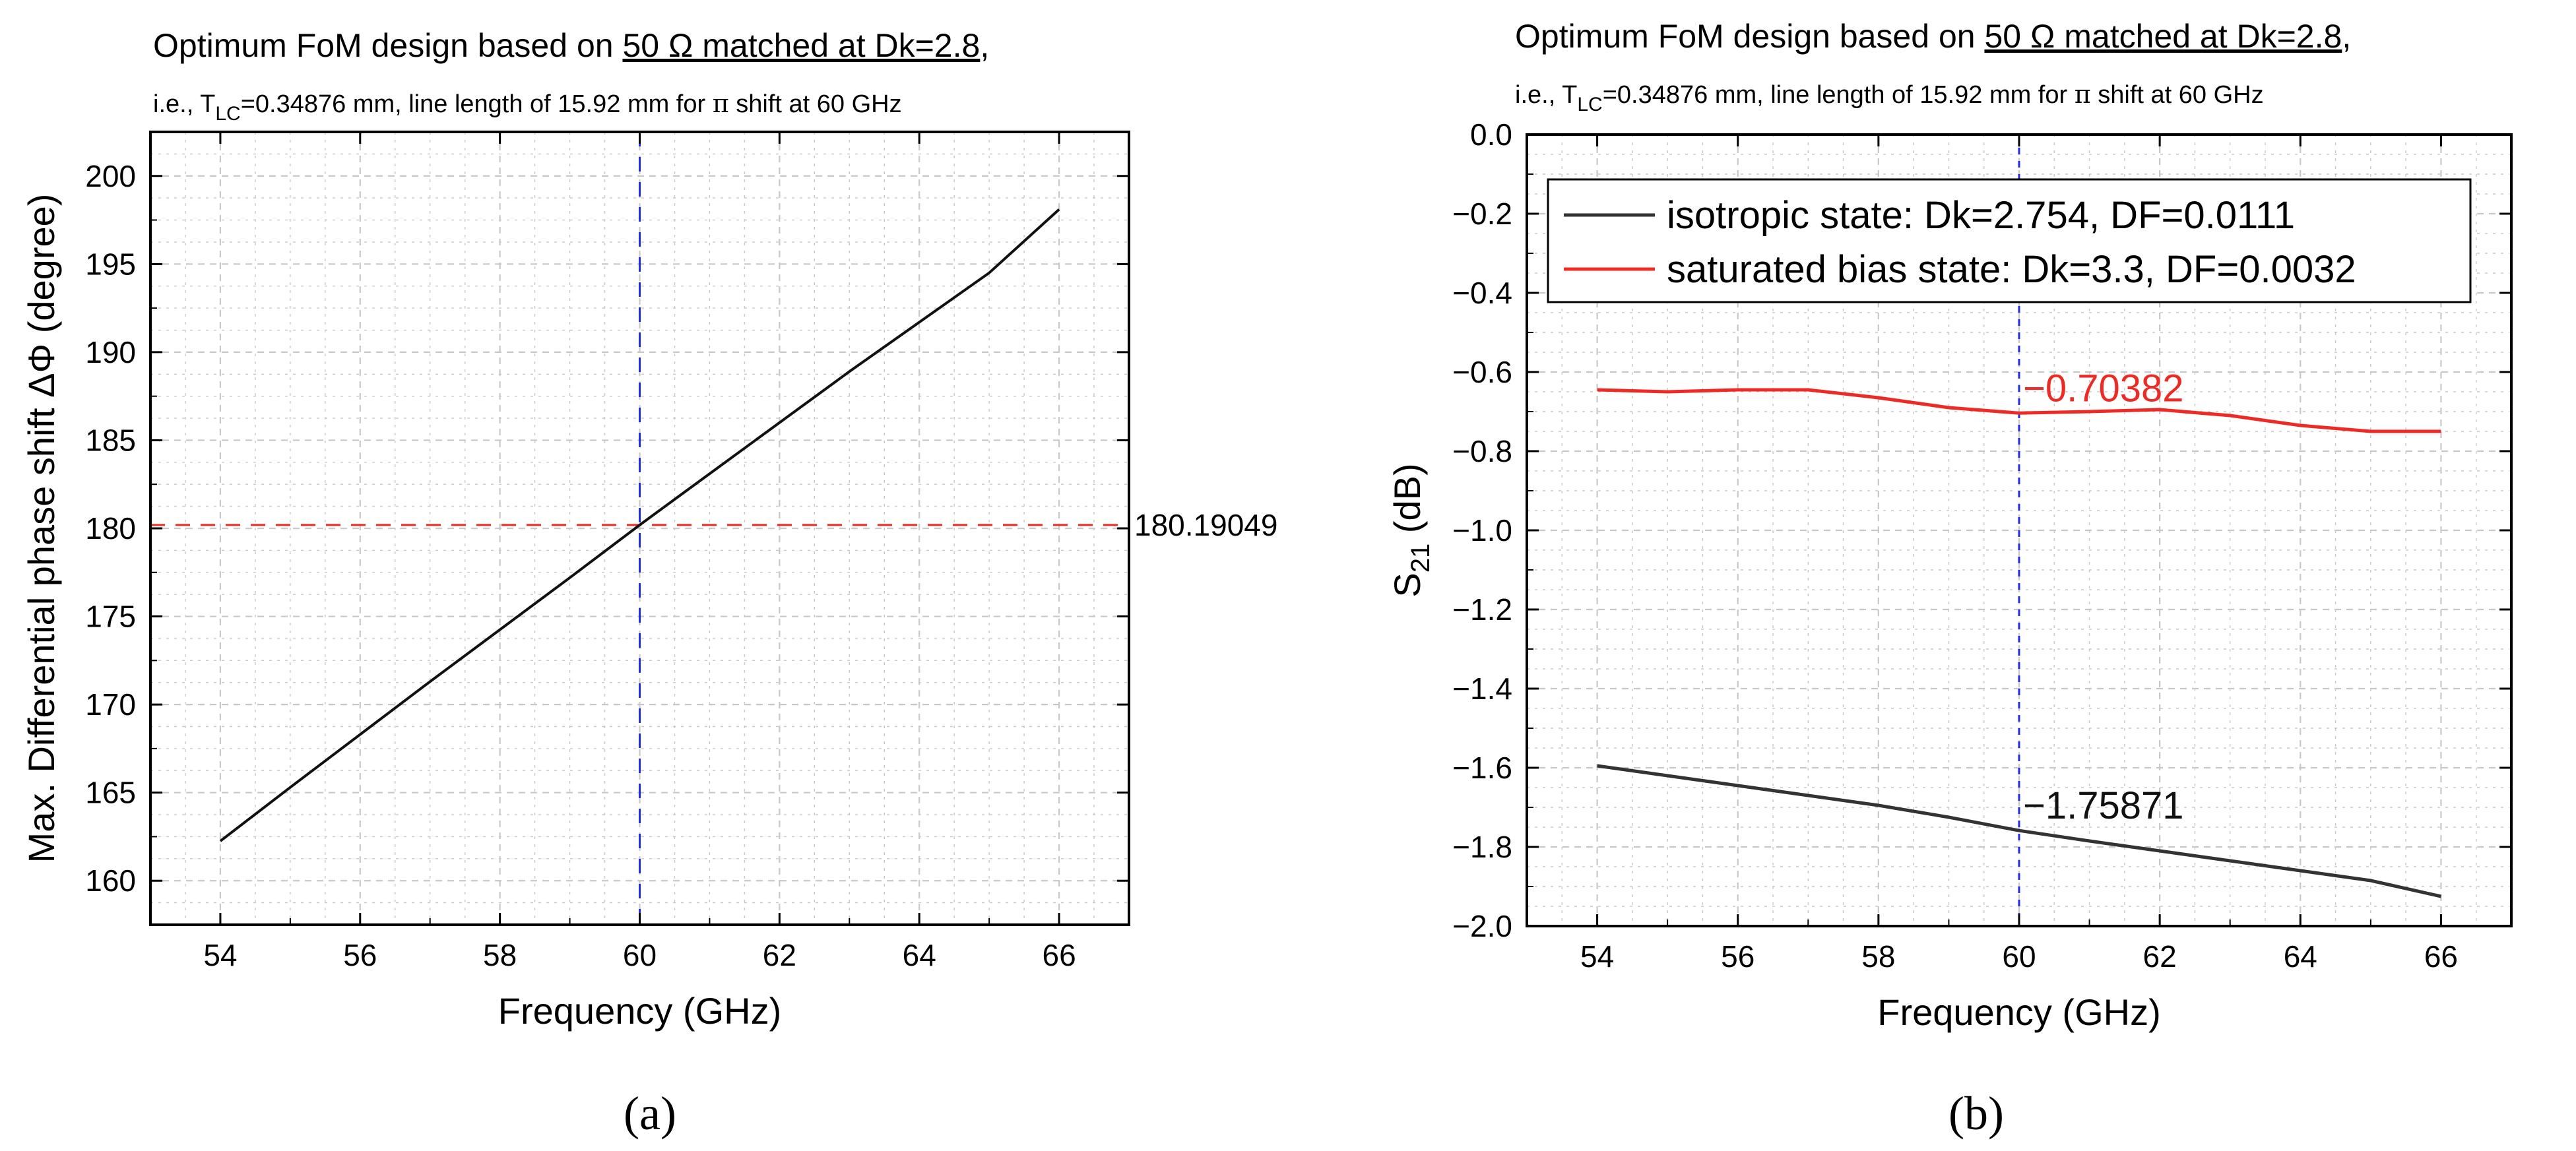 Image resolution: width=2576 pixels, height=1151 pixels. Describe the element at coordinates (1205, 525) in the screenshot. I see `panel-a-ref-label: 180.19049` at that location.